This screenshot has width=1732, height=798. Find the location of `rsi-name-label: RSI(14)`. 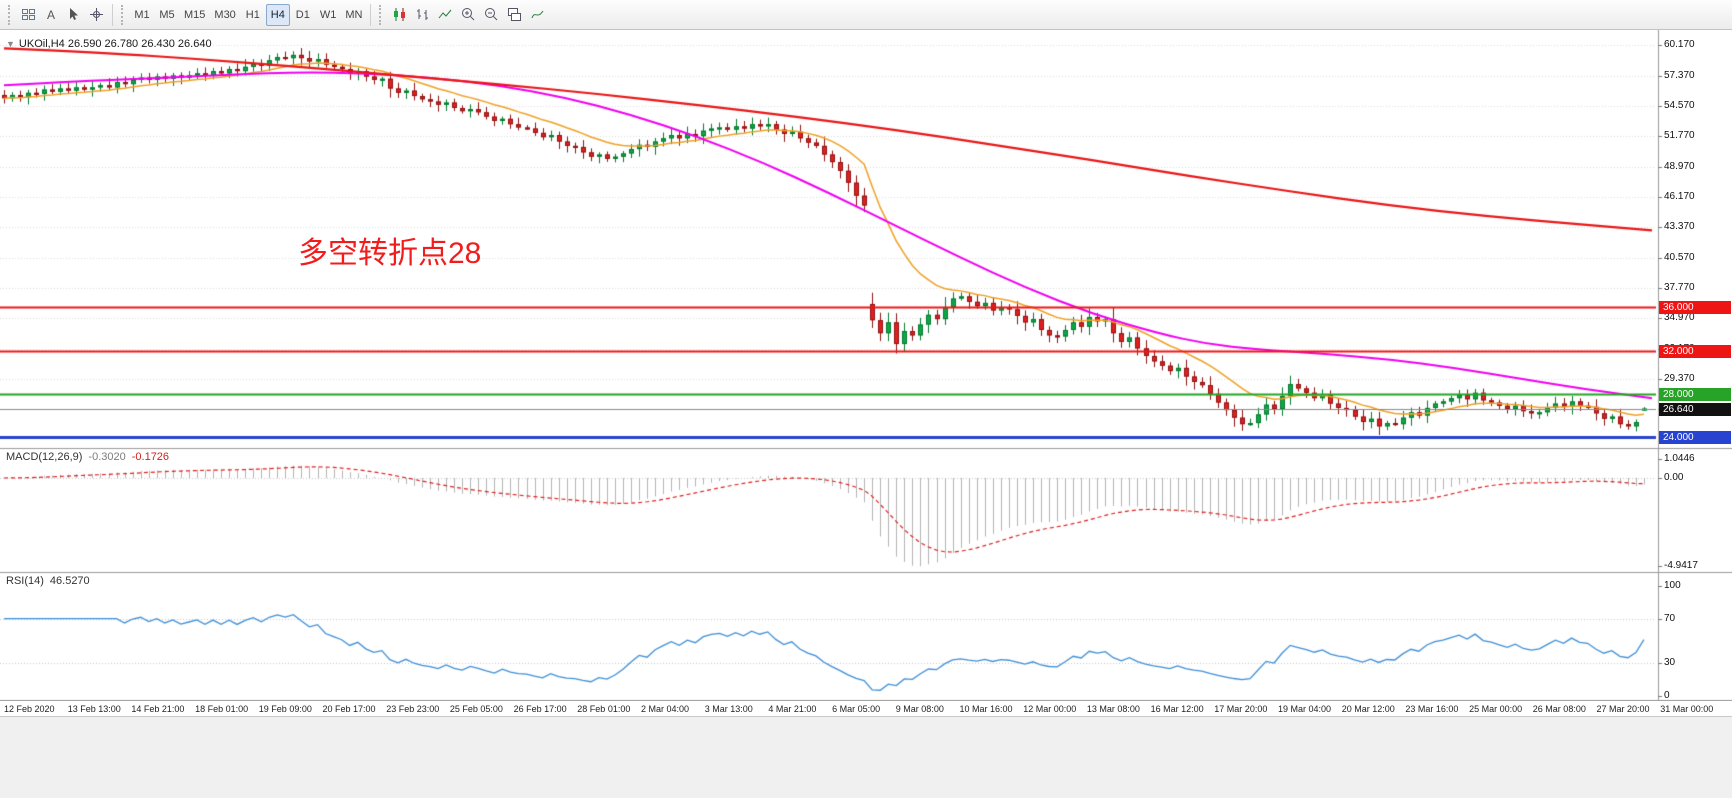

rsi-name-label: RSI(14) is located at coordinates (25, 581).